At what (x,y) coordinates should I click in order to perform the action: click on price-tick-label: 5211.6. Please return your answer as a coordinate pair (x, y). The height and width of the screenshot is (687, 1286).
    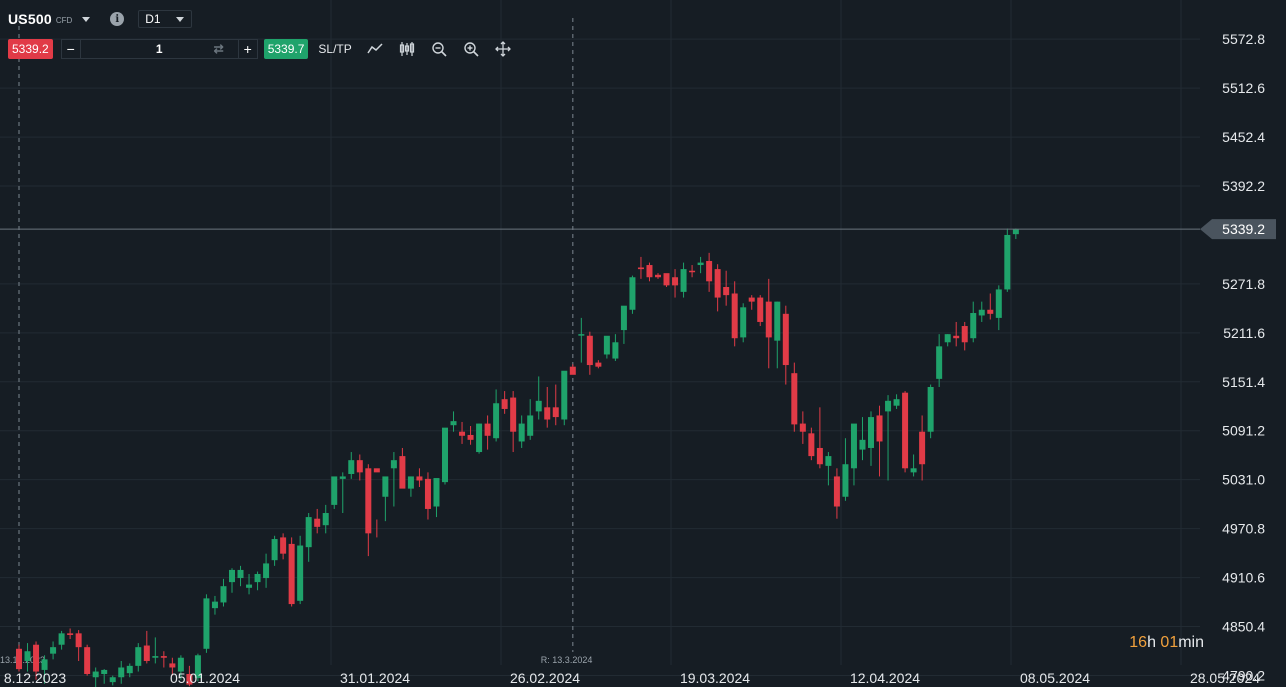
    Looking at the image, I should click on (1244, 333).